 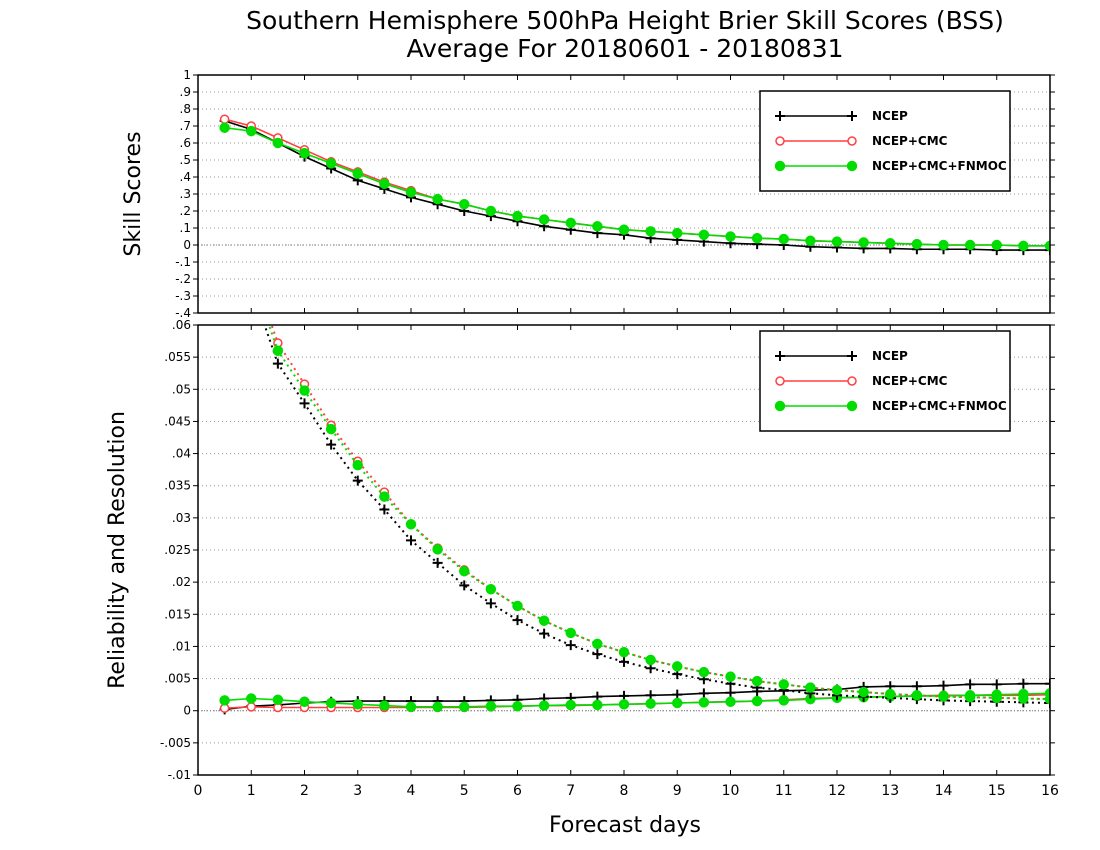 What do you see at coordinates (624, 48) in the screenshot?
I see `chart-title-line2: Average For 20180601 - 20180831` at bounding box center [624, 48].